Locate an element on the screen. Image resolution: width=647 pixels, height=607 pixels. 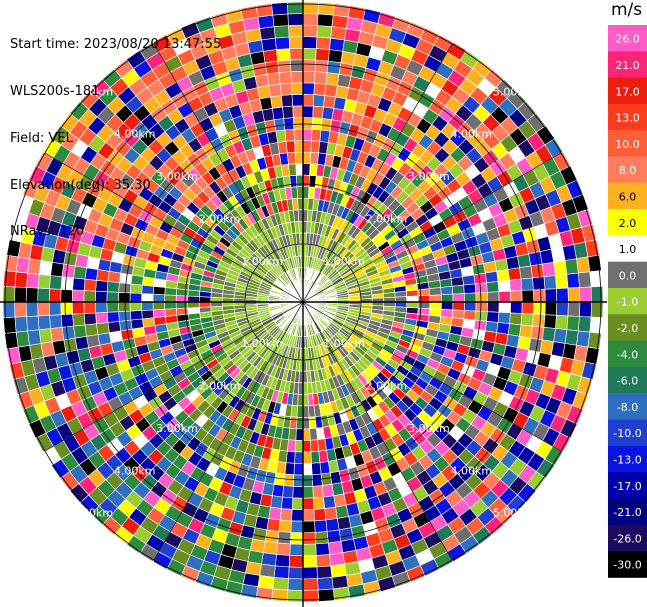
colorbar-tick-label: -30.0 is located at coordinates (627, 565).